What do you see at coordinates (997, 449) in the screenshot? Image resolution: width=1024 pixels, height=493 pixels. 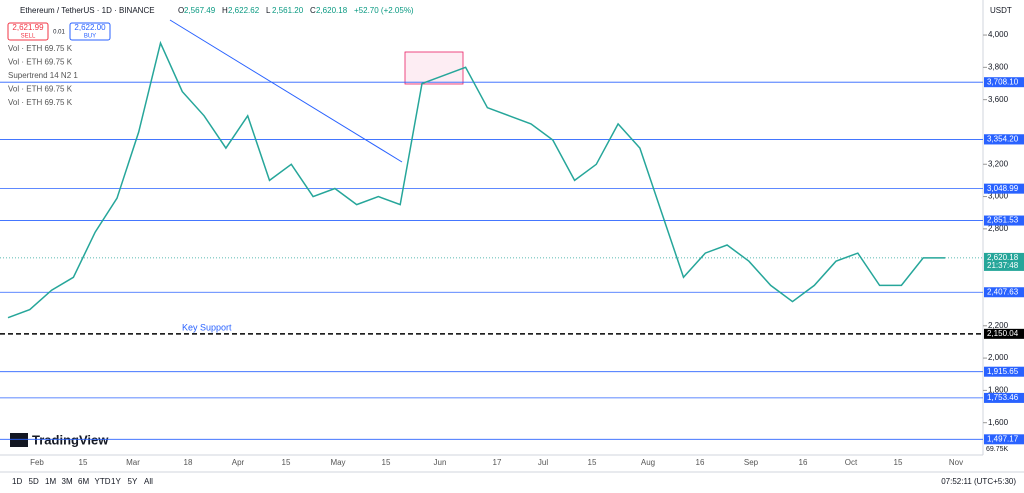 I see `volume-label: 69.75K` at bounding box center [997, 449].